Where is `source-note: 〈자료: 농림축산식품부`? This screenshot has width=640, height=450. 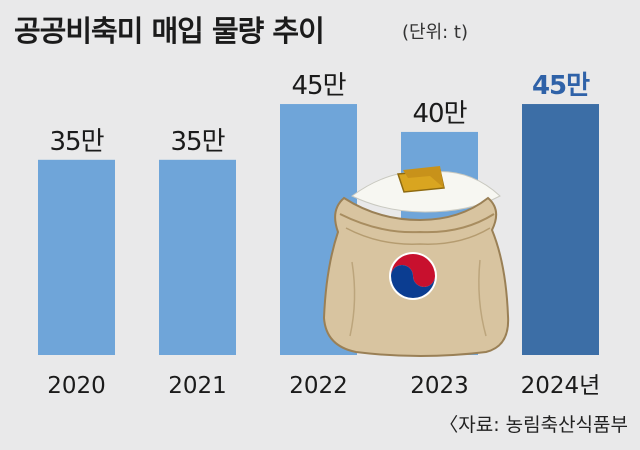 source-note: 〈자료: 농림축산식품부 is located at coordinates (533, 425).